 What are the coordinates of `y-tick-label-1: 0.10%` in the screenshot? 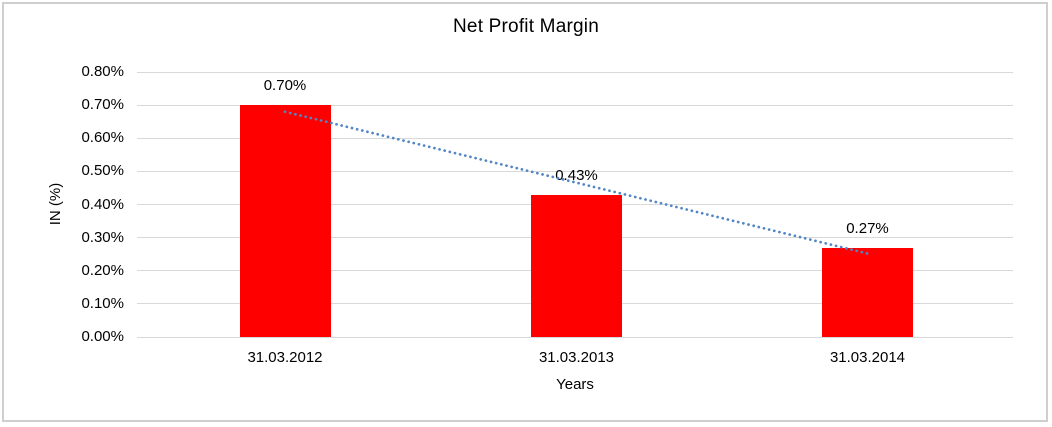 It's located at (102, 303).